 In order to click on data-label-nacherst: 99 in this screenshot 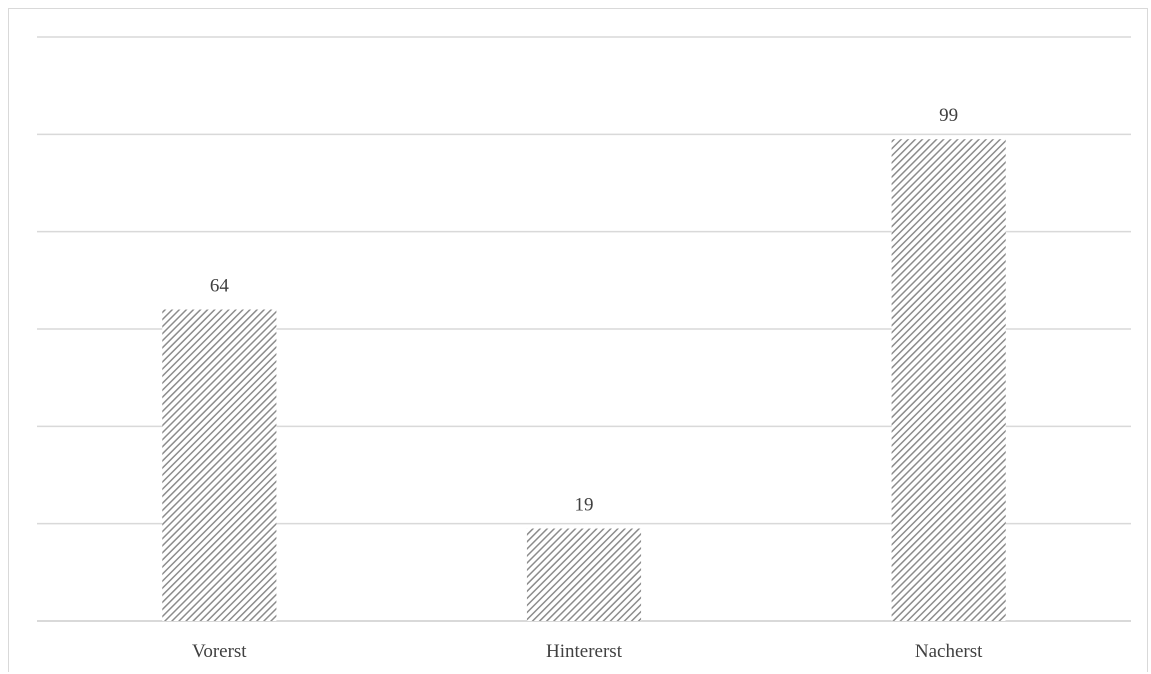, I will do `click(948, 115)`.